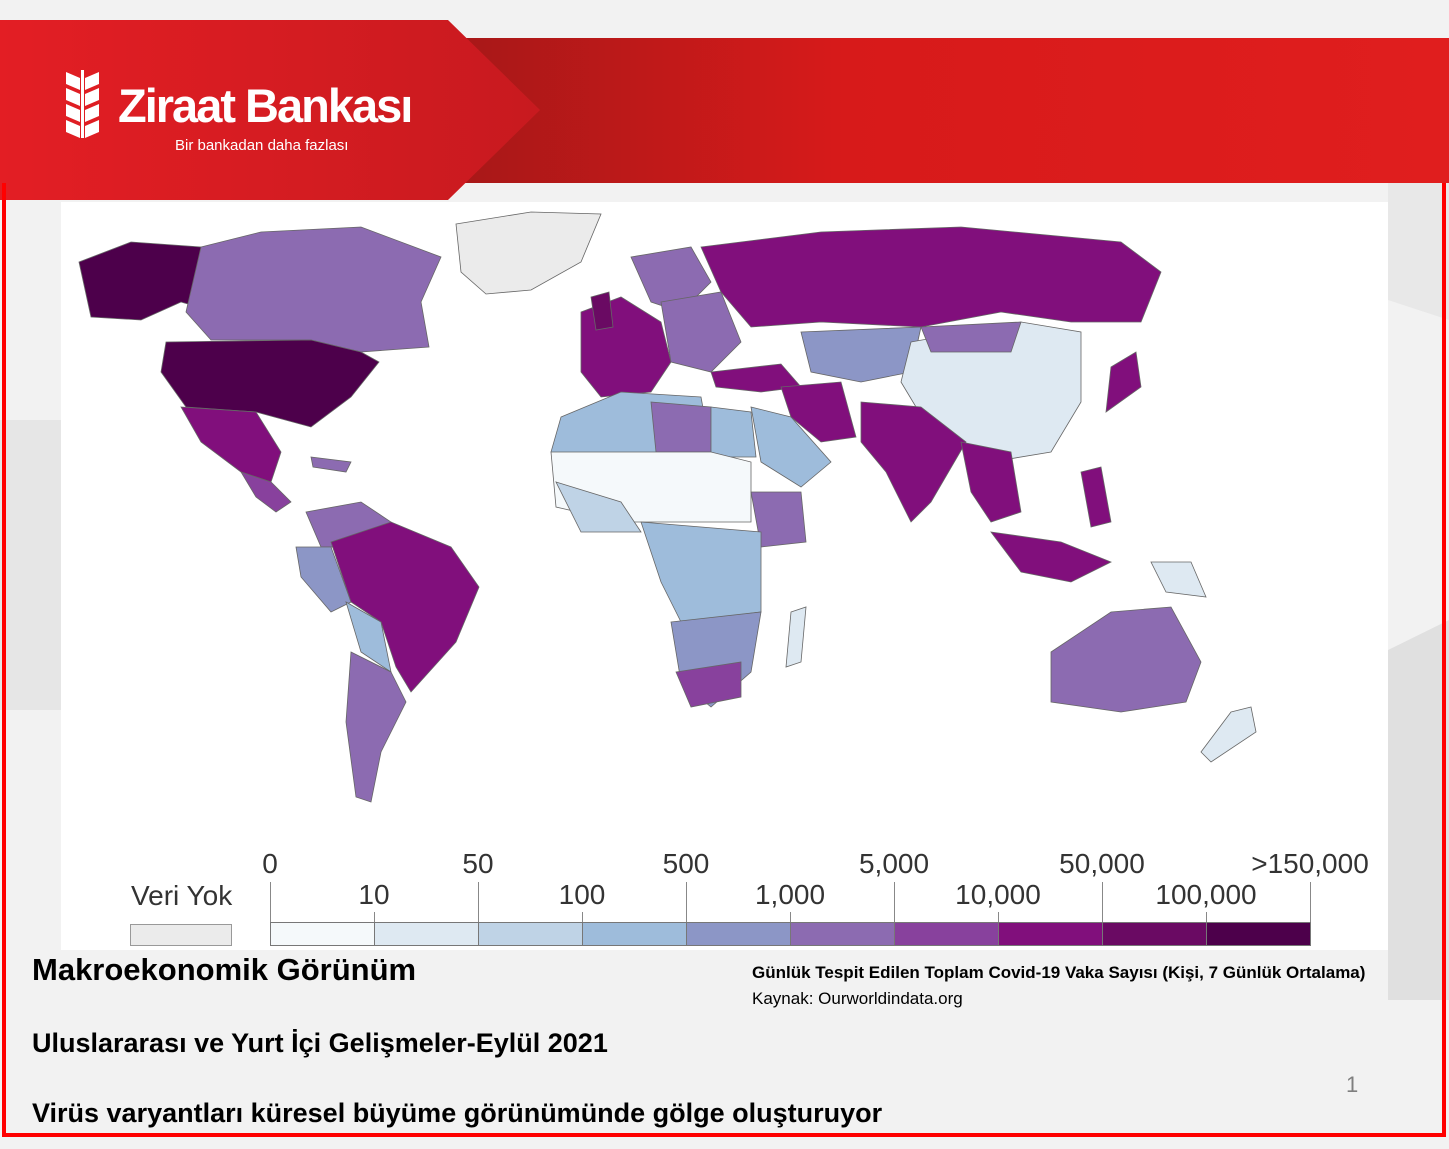 Image resolution: width=1449 pixels, height=1149 pixels. I want to click on region-brazil, so click(405, 607).